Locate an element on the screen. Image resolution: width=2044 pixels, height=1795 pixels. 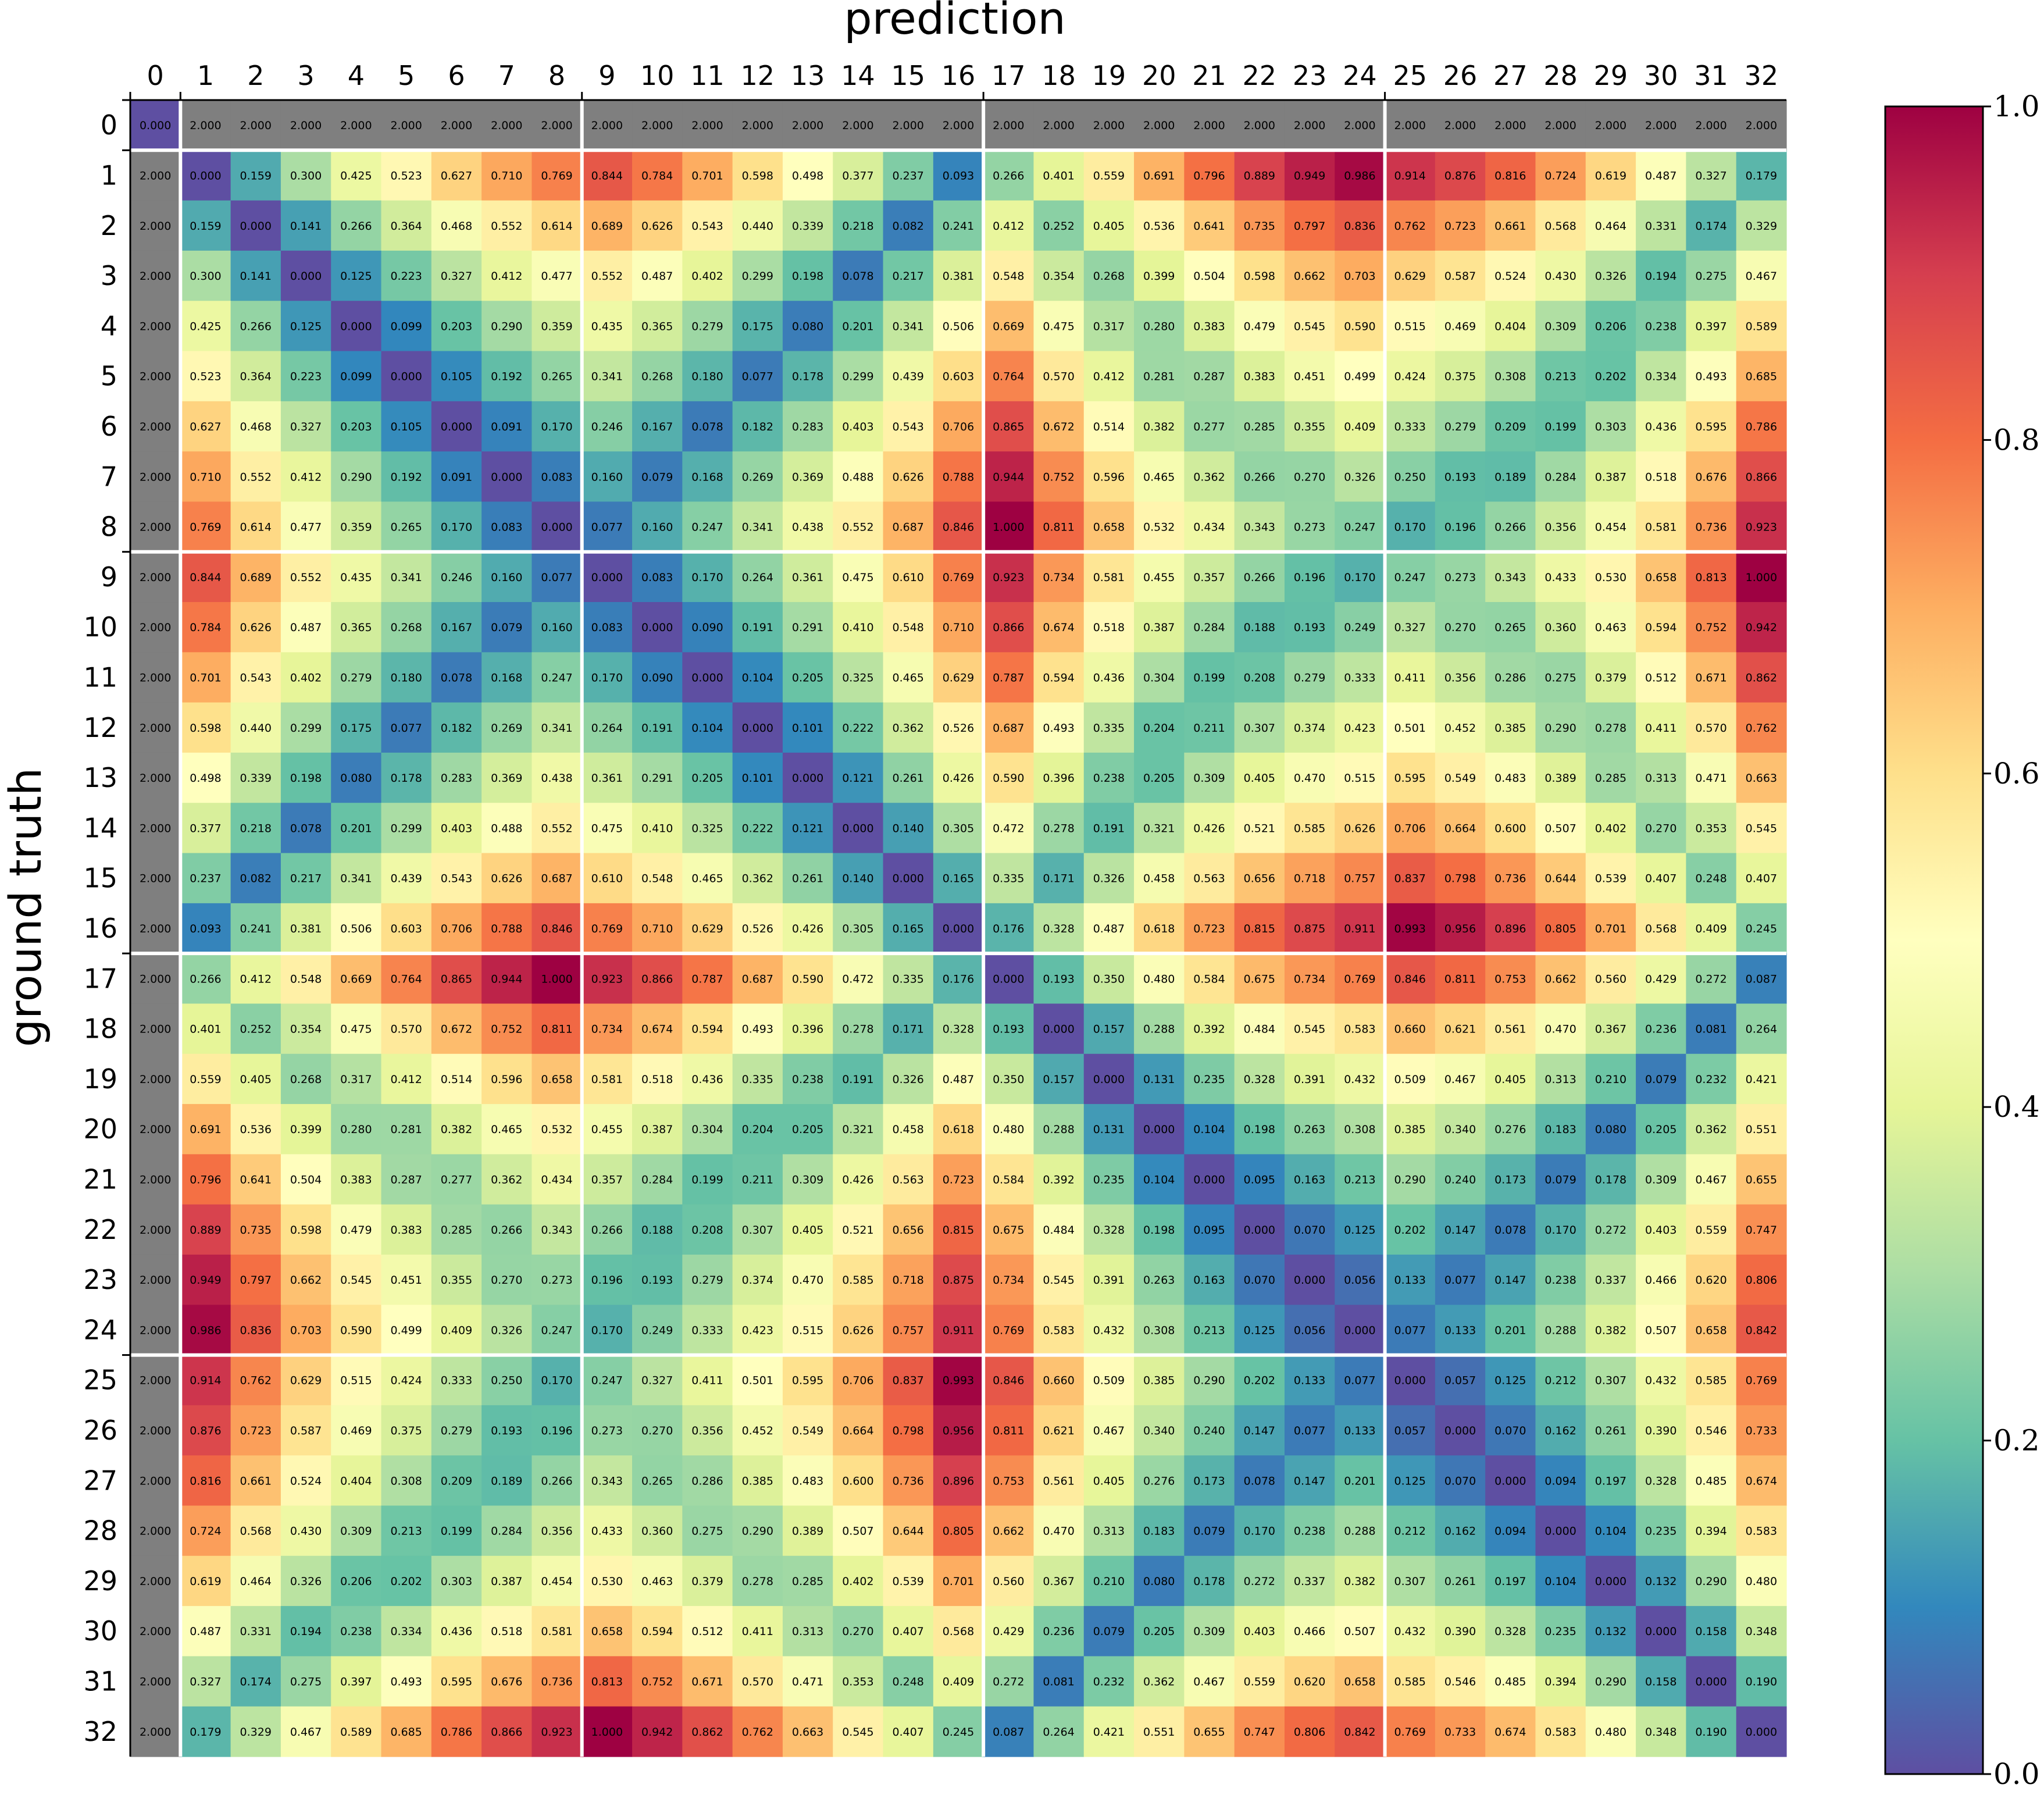
cell-value-label: 0.530 is located at coordinates (607, 1581).